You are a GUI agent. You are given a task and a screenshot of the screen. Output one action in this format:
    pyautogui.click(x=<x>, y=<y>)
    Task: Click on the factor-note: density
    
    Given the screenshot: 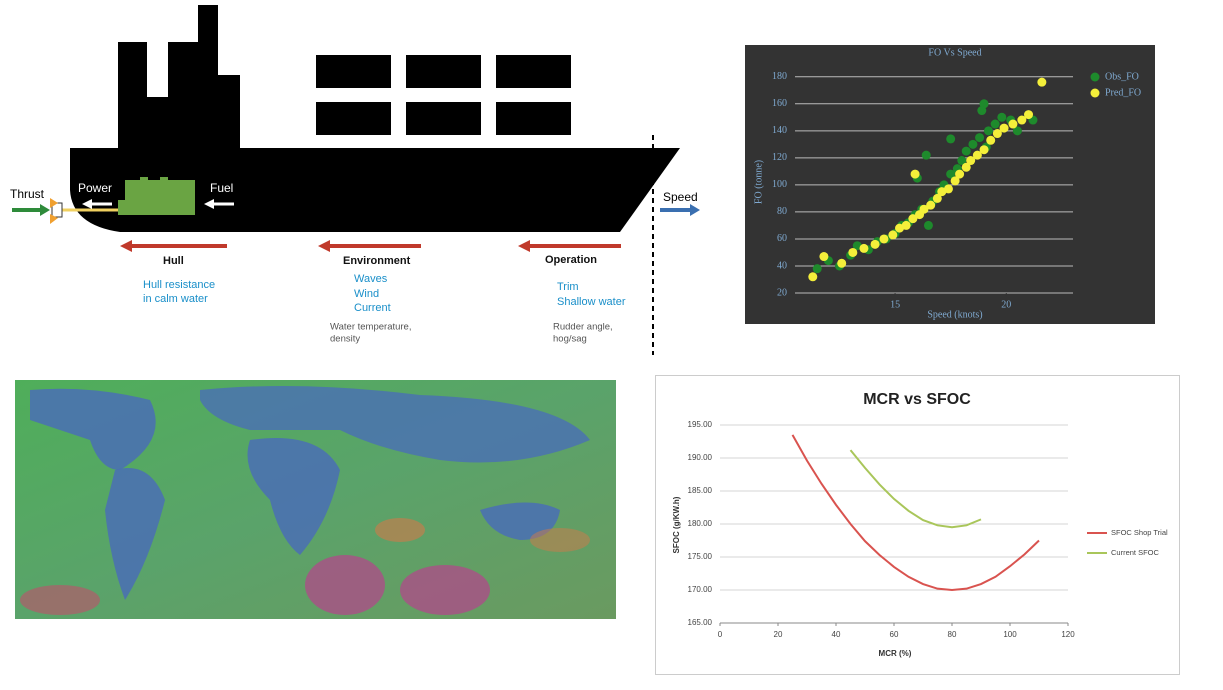 What is the action you would take?
    pyautogui.click(x=345, y=339)
    